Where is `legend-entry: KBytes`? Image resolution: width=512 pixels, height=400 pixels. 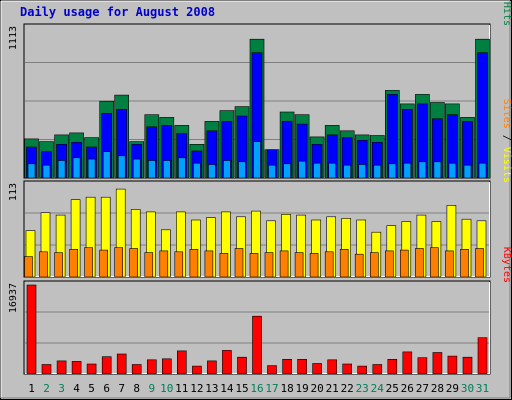 legend-entry: KBytes is located at coordinates (506, 265).